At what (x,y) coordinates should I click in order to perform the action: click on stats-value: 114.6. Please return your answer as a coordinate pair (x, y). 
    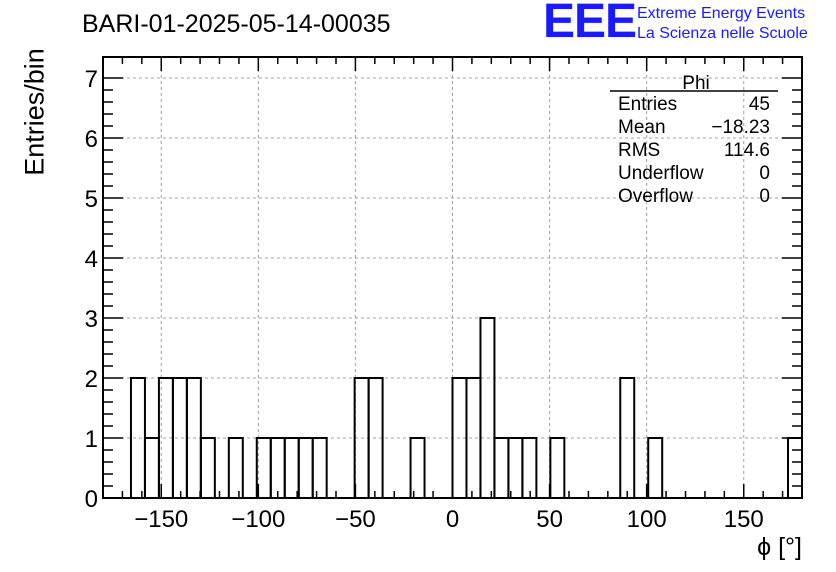
    Looking at the image, I should click on (747, 150).